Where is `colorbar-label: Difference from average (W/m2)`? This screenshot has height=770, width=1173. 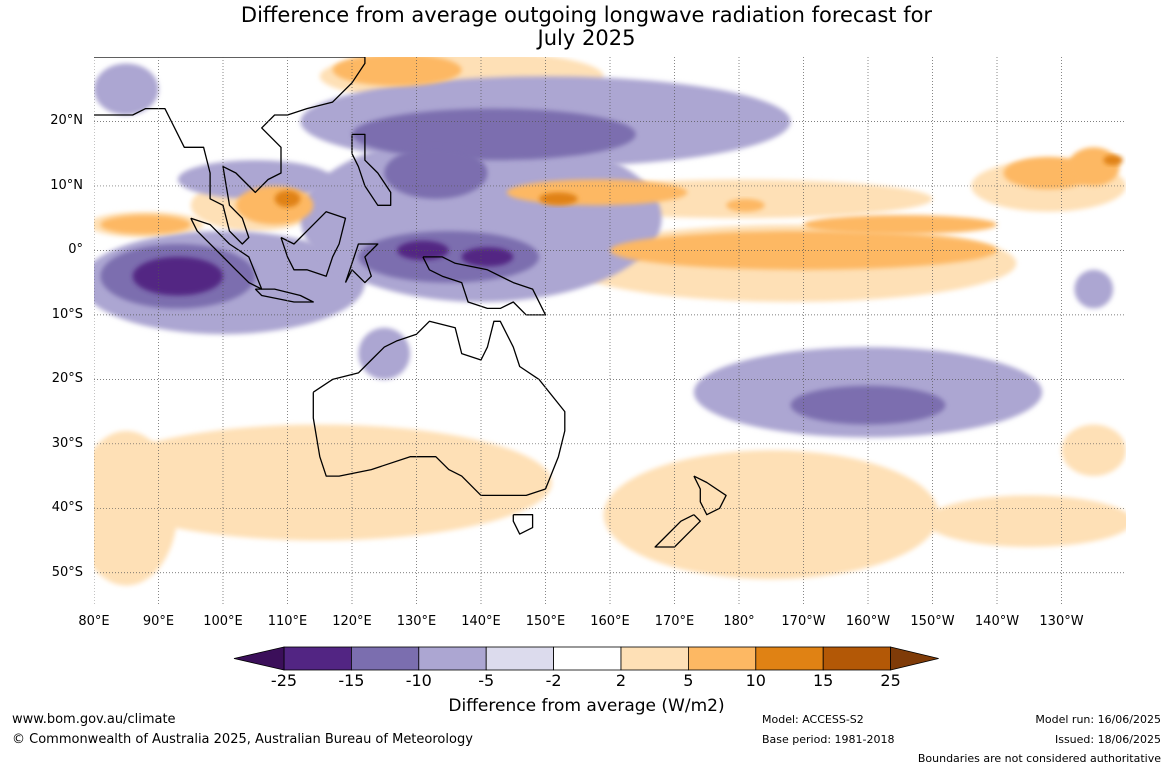
colorbar-label: Difference from average (W/m2) is located at coordinates (586, 706).